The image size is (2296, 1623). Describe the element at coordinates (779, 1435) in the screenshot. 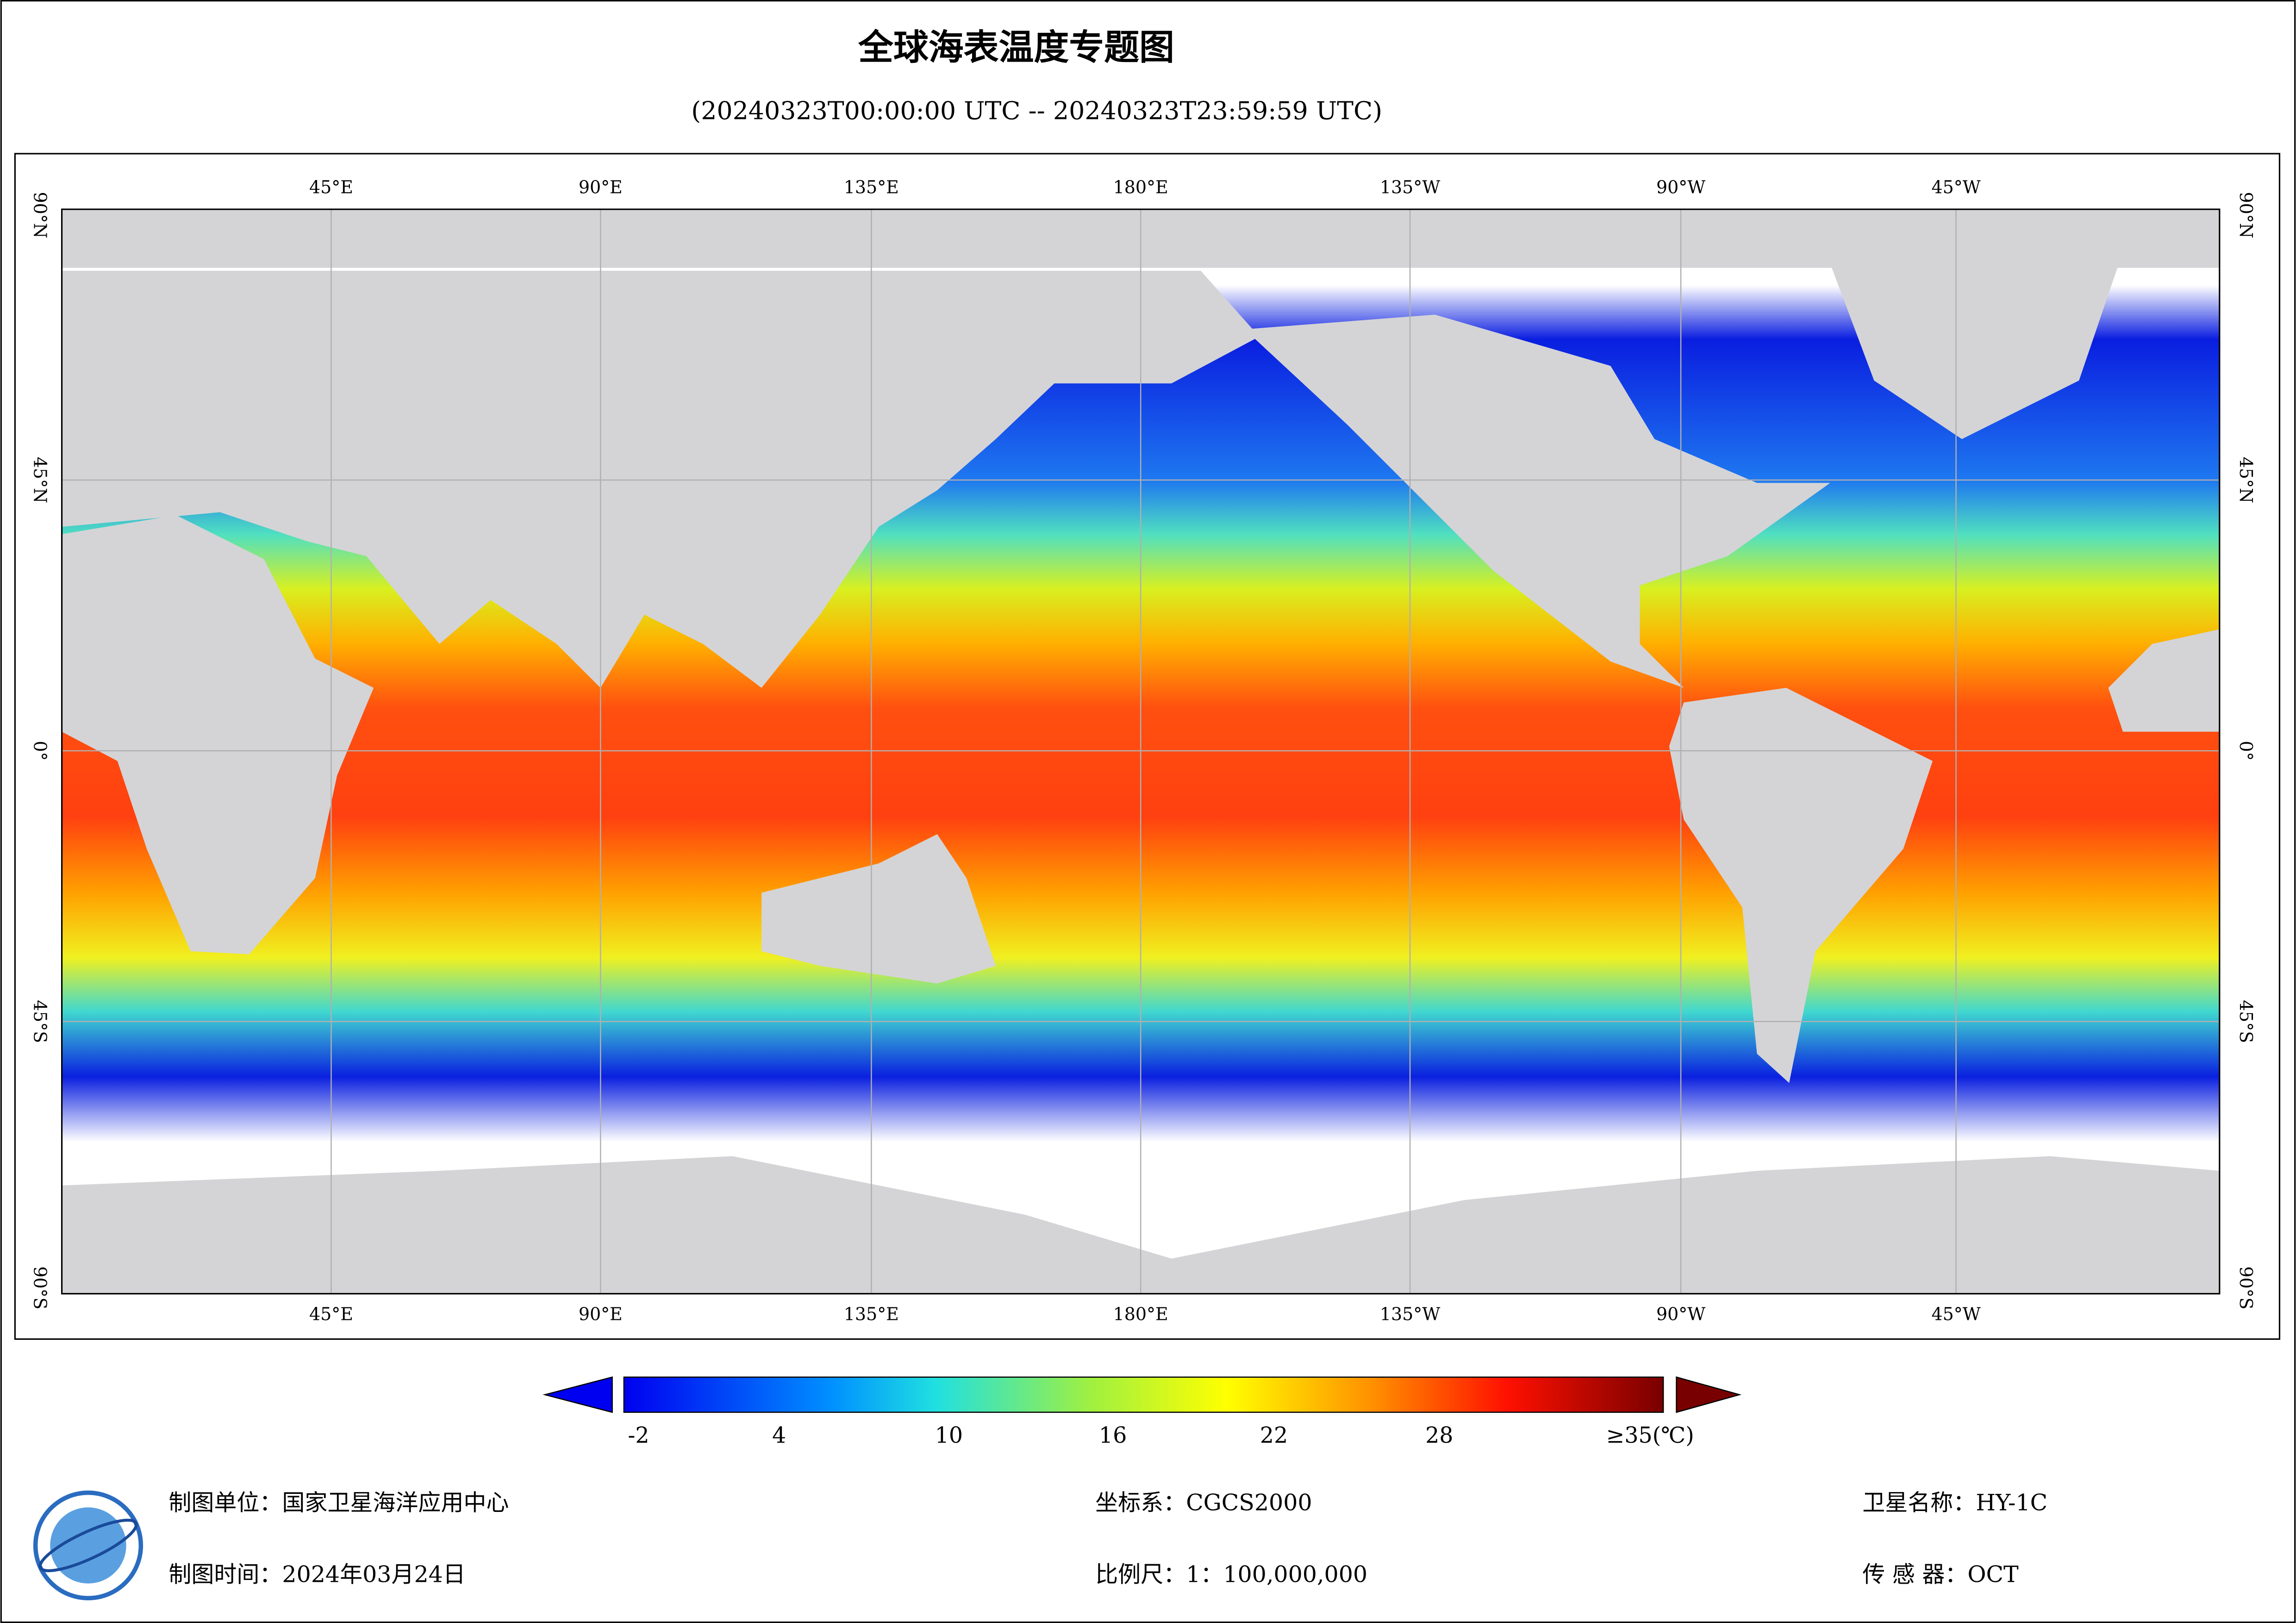

I see `colorbar-label: 4` at that location.